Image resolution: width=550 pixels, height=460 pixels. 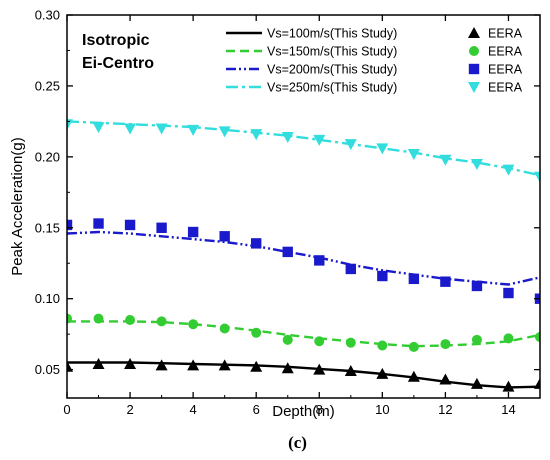 I want to click on x-tick-label: 4, so click(x=193, y=409).